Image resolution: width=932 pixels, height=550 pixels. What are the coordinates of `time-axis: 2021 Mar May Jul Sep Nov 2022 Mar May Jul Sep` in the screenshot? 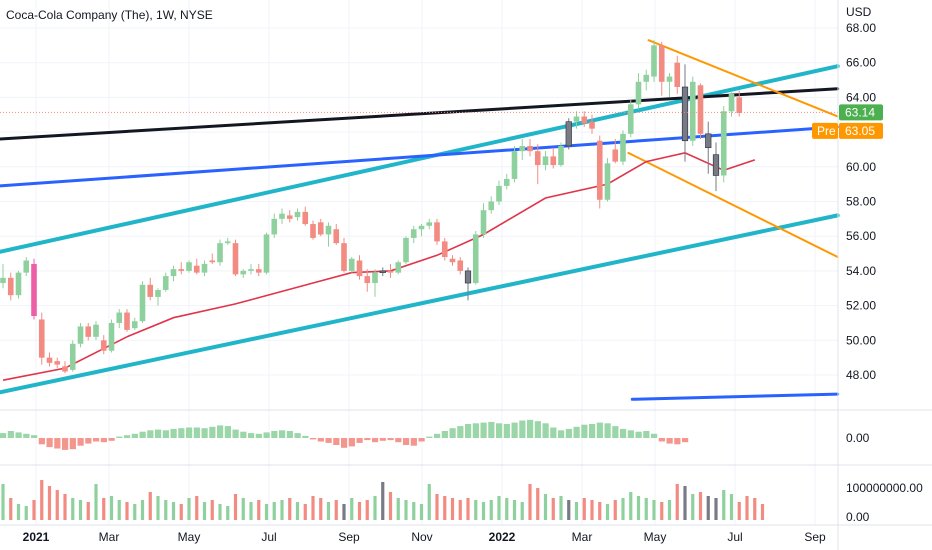 It's located at (424, 537).